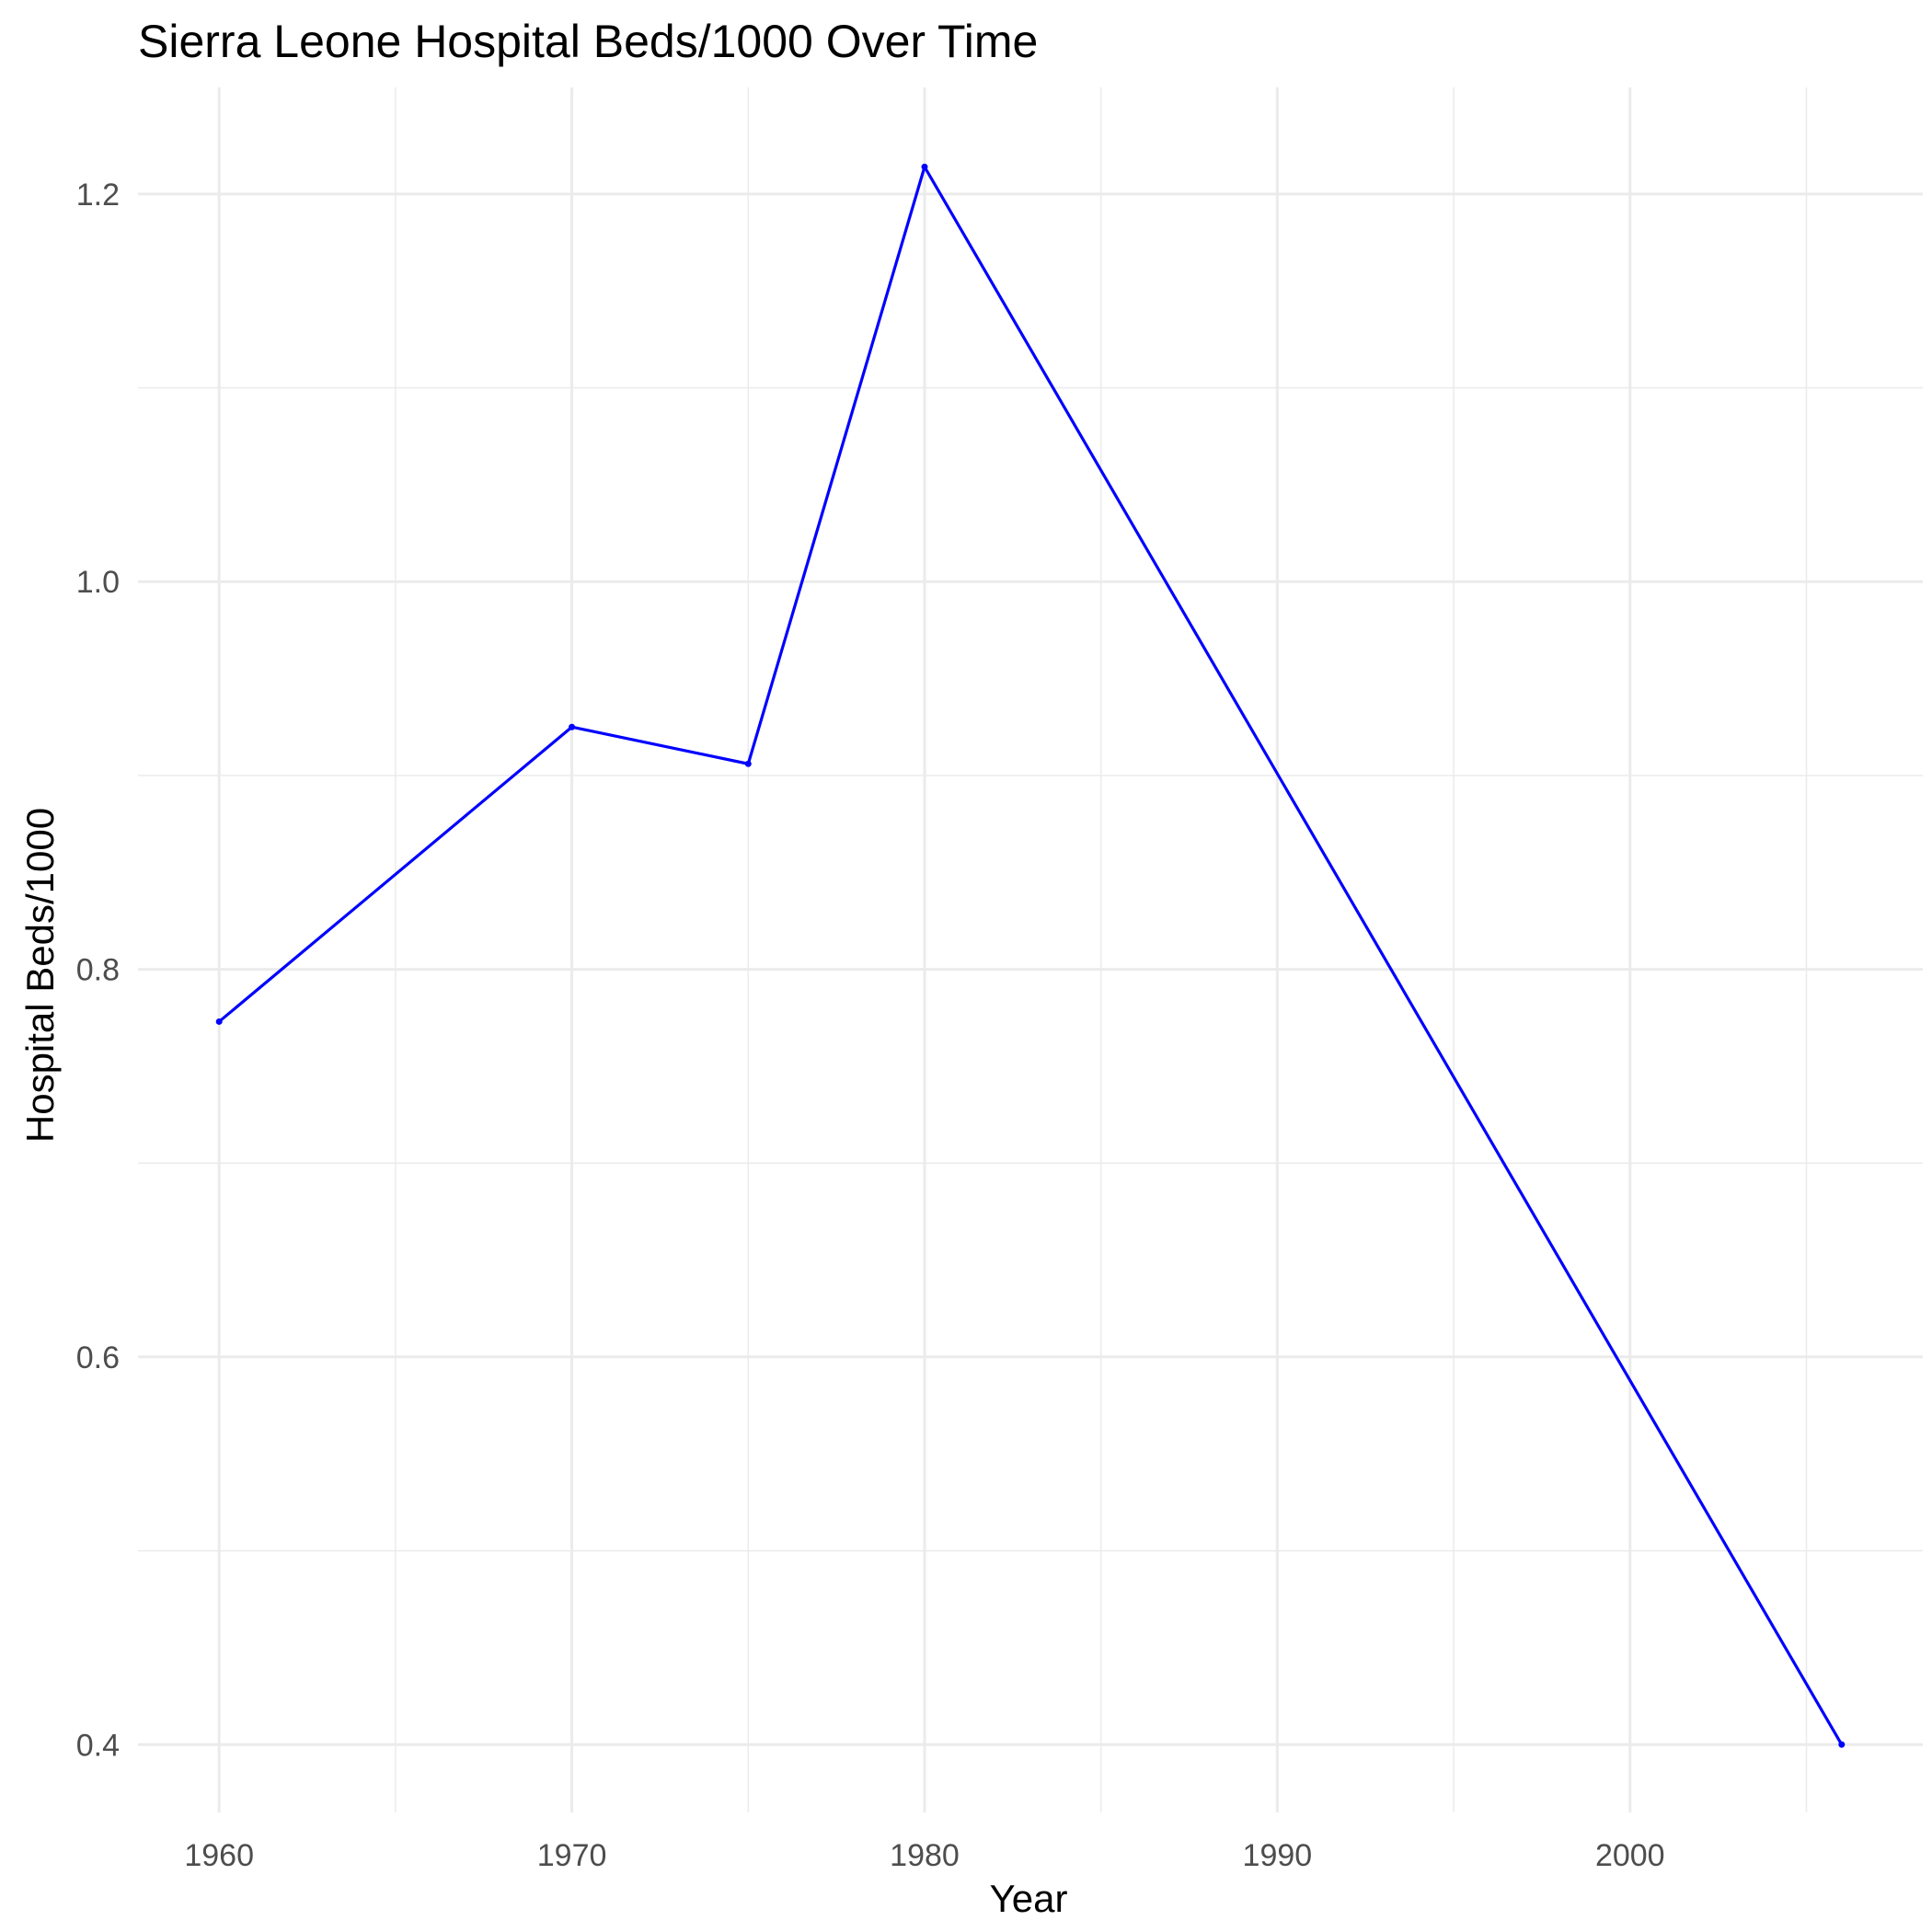  I want to click on y-axis-title: Hospital Beds/1000, so click(40, 975).